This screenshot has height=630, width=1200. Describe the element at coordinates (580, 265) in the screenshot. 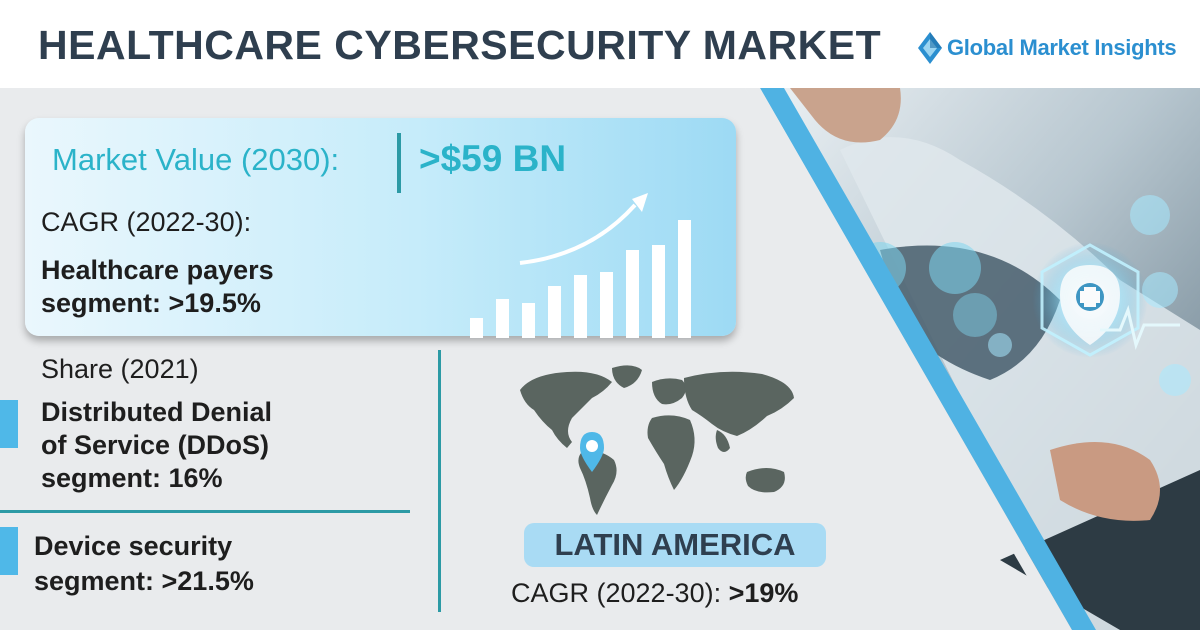

I see `growth-bars-icon` at that location.